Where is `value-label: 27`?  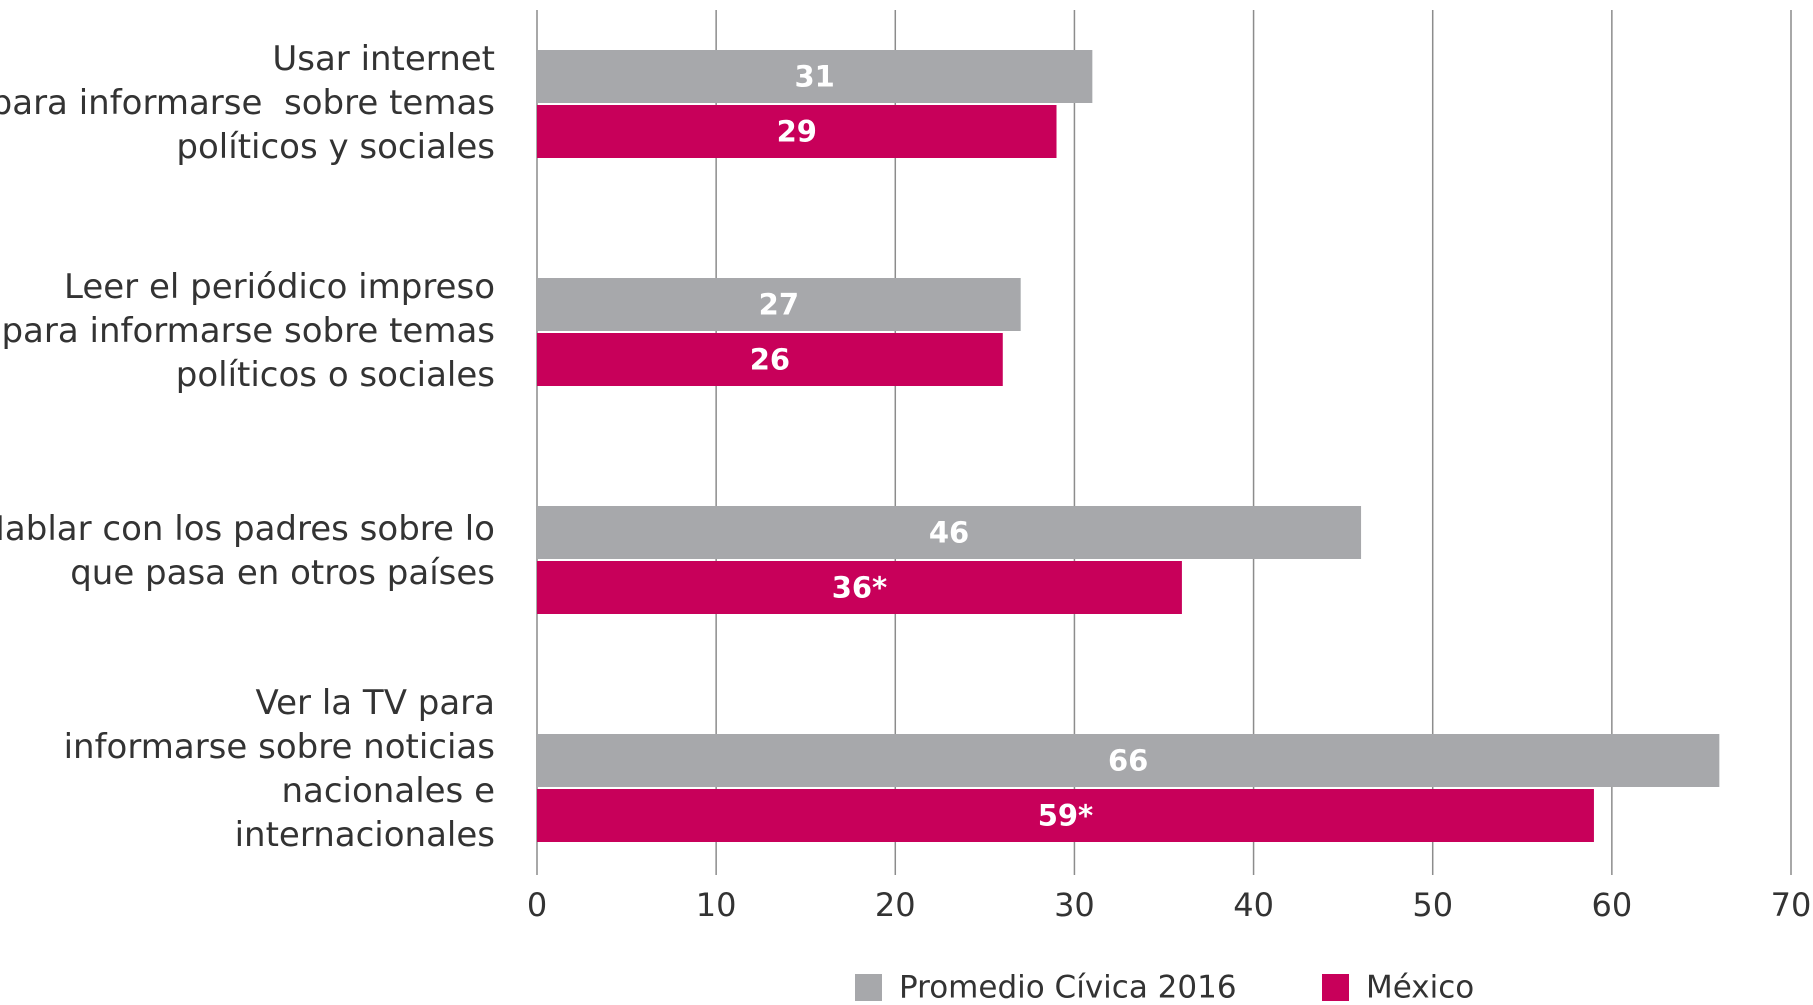 value-label: 27 is located at coordinates (779, 305).